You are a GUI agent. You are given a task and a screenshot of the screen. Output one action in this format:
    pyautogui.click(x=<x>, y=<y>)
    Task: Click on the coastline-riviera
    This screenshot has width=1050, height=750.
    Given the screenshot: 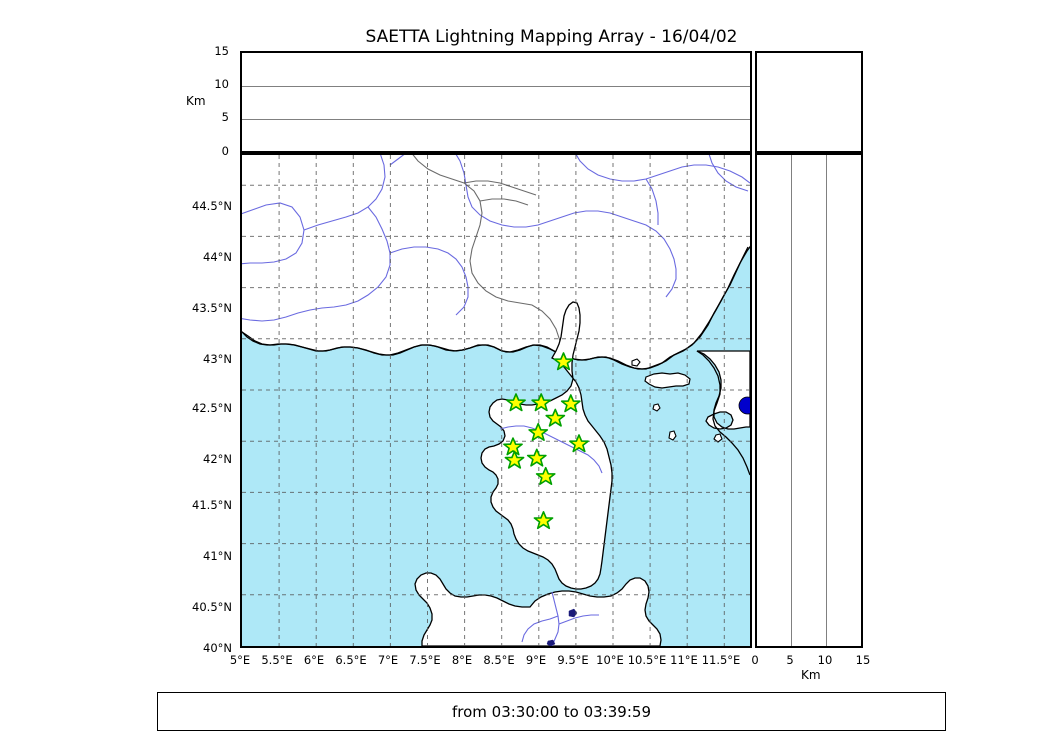 What is the action you would take?
    pyautogui.click(x=495, y=308)
    